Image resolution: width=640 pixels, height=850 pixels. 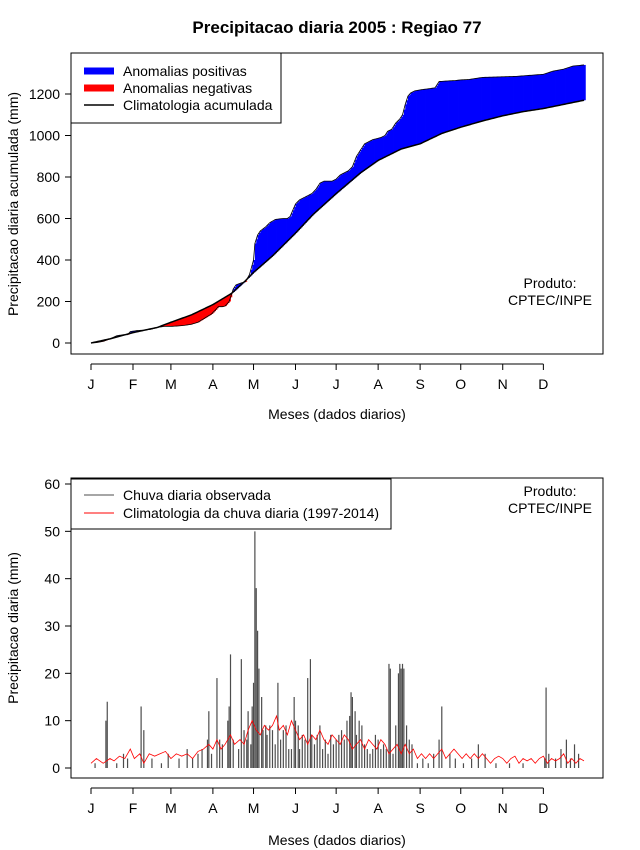 What do you see at coordinates (13, 204) in the screenshot?
I see `y-axis-label-top: Precipitacao diaria acumulada (mm)` at bounding box center [13, 204].